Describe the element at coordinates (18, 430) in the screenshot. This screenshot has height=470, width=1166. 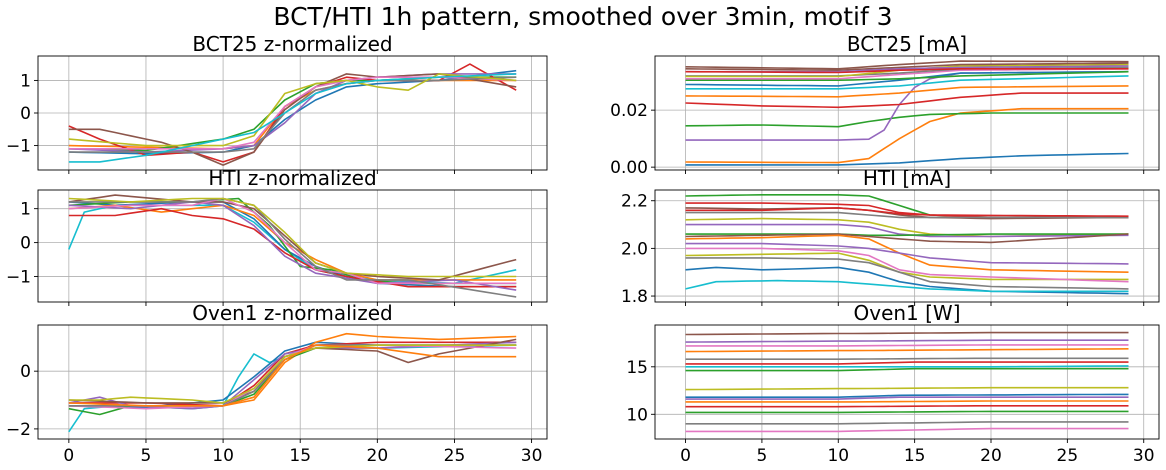
I see `y-tick-label: −2` at that location.